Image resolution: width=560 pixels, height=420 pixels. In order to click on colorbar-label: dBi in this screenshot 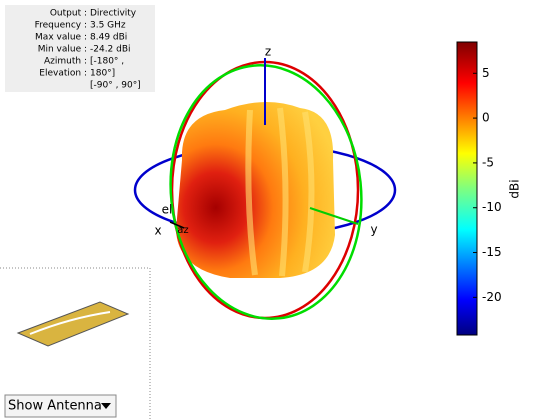, I will do `click(515, 188)`.